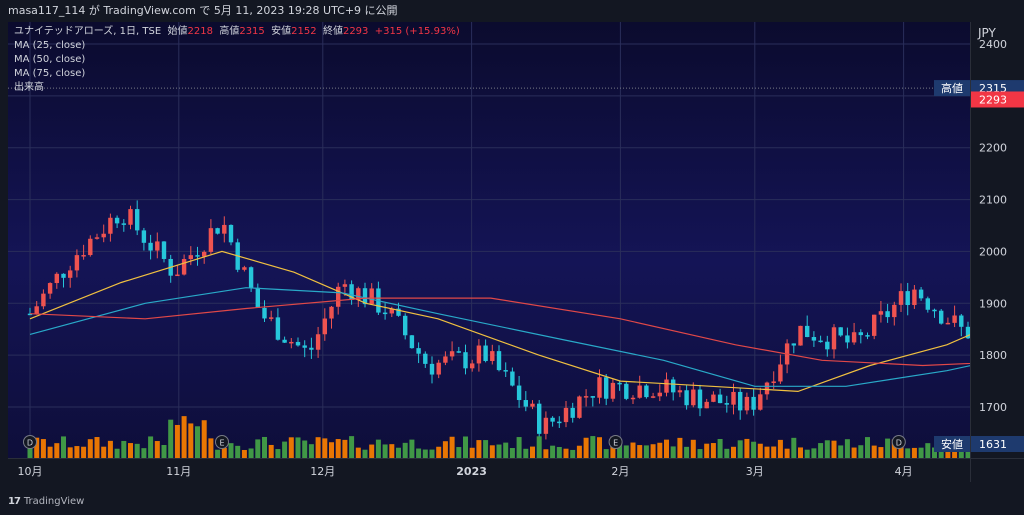  What do you see at coordinates (30, 443) in the screenshot?
I see `event-marker-label: D` at bounding box center [30, 443].